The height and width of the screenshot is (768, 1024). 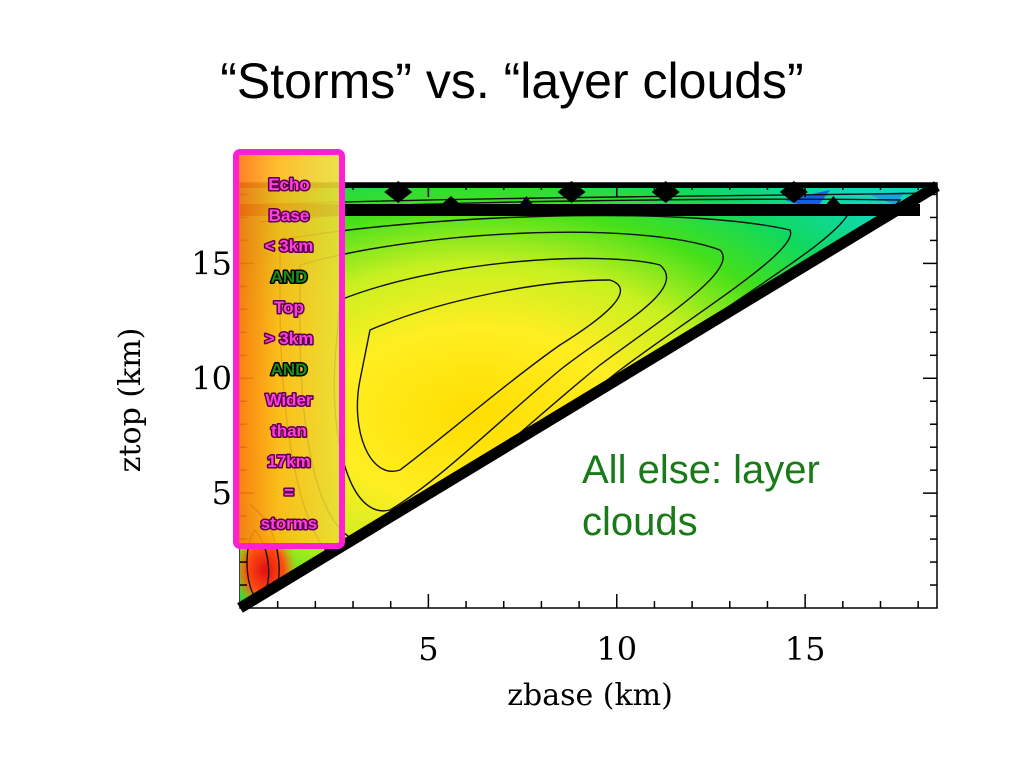 I want to click on storm-criteria-line: Echo, so click(x=289, y=184).